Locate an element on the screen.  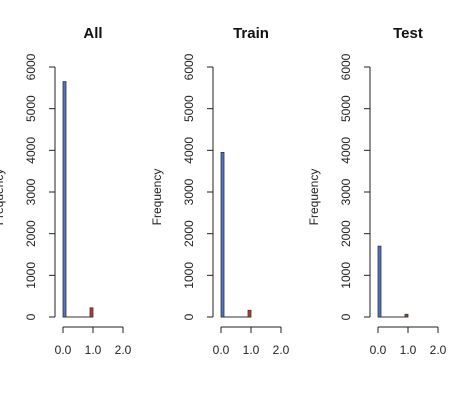
panel-title: Train is located at coordinates (251, 33).